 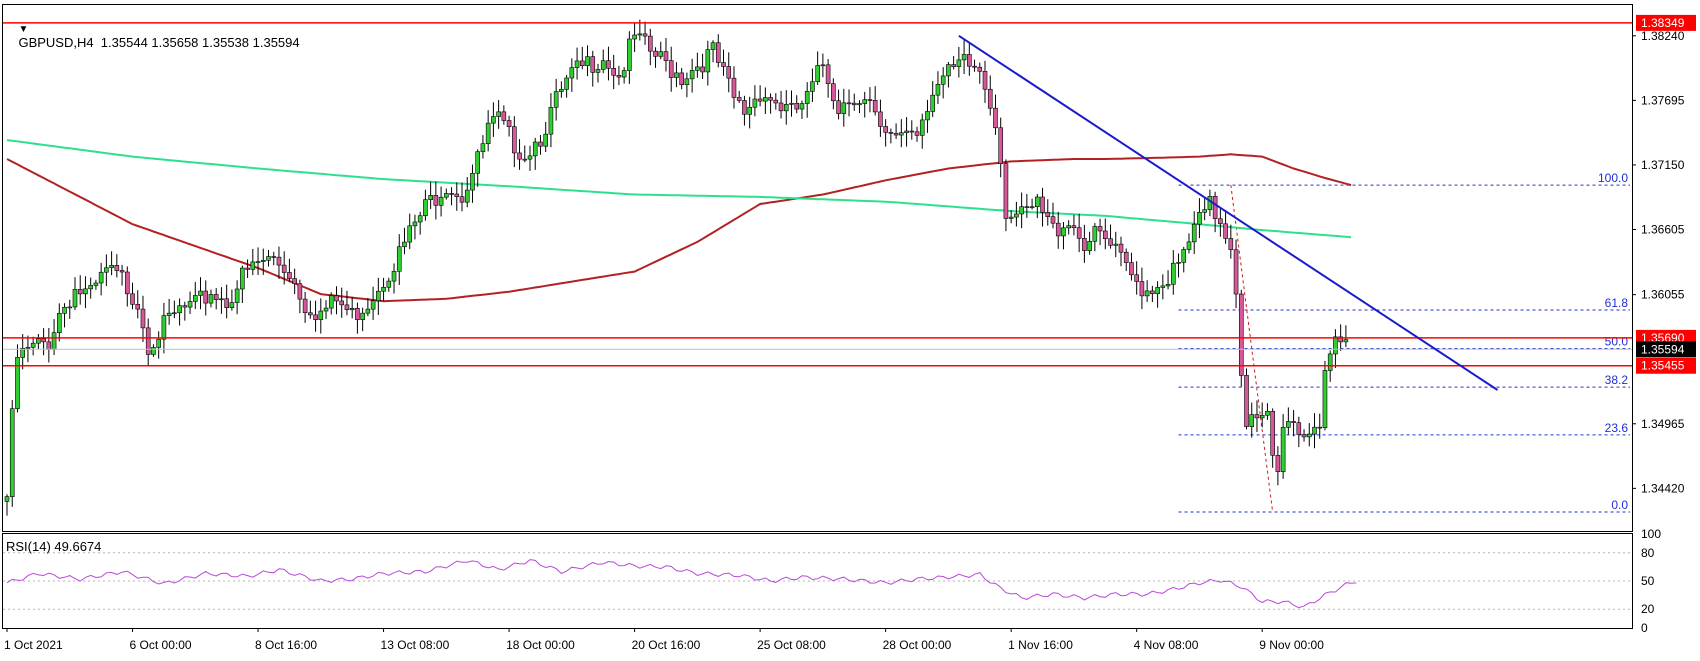 What do you see at coordinates (1252, 349) in the screenshot?
I see `fib-base-line` at bounding box center [1252, 349].